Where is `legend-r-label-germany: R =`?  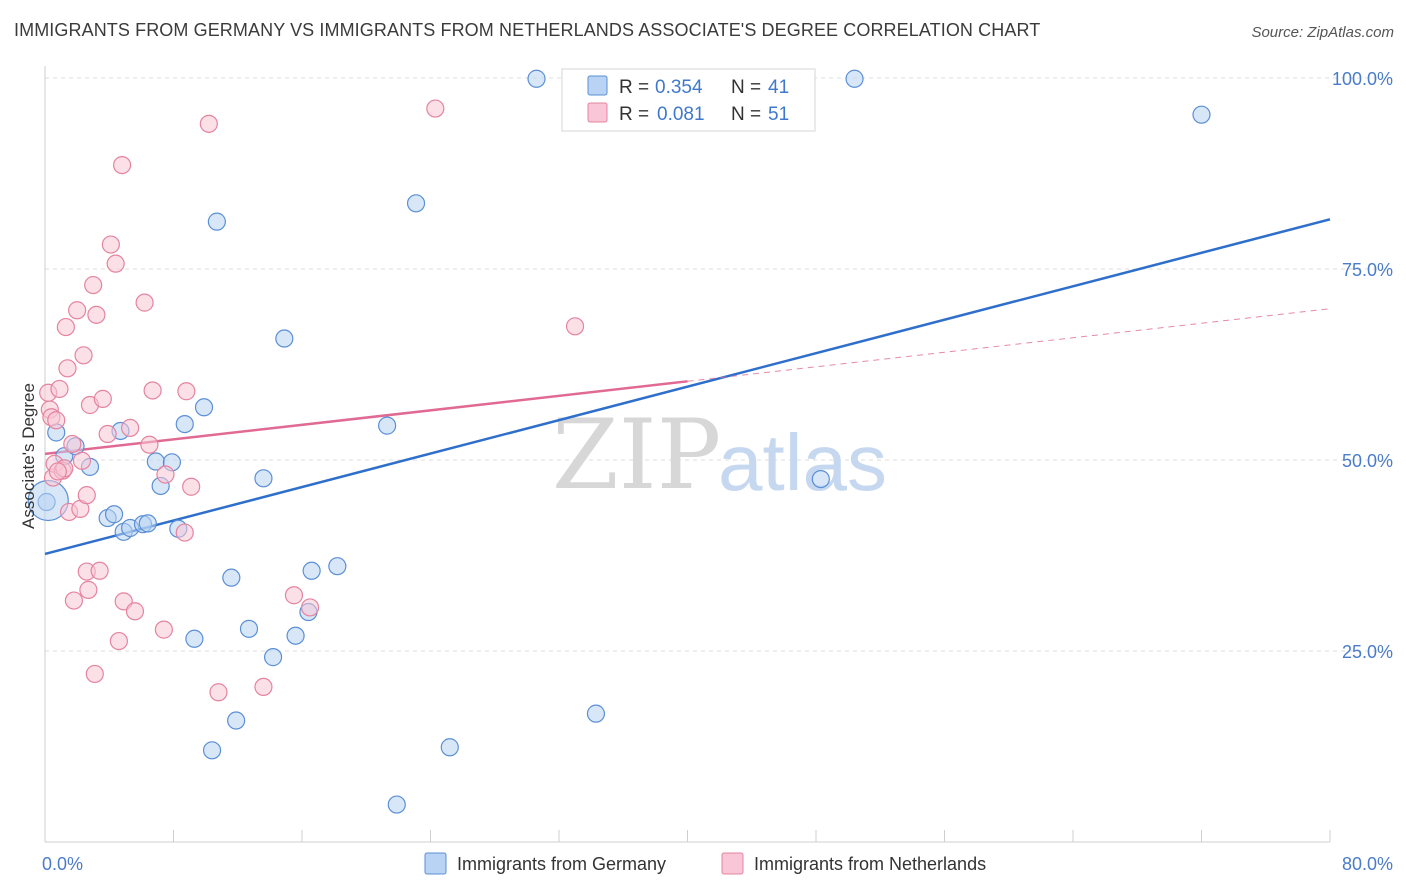
legend-r-label-germany: R = is located at coordinates (634, 87).